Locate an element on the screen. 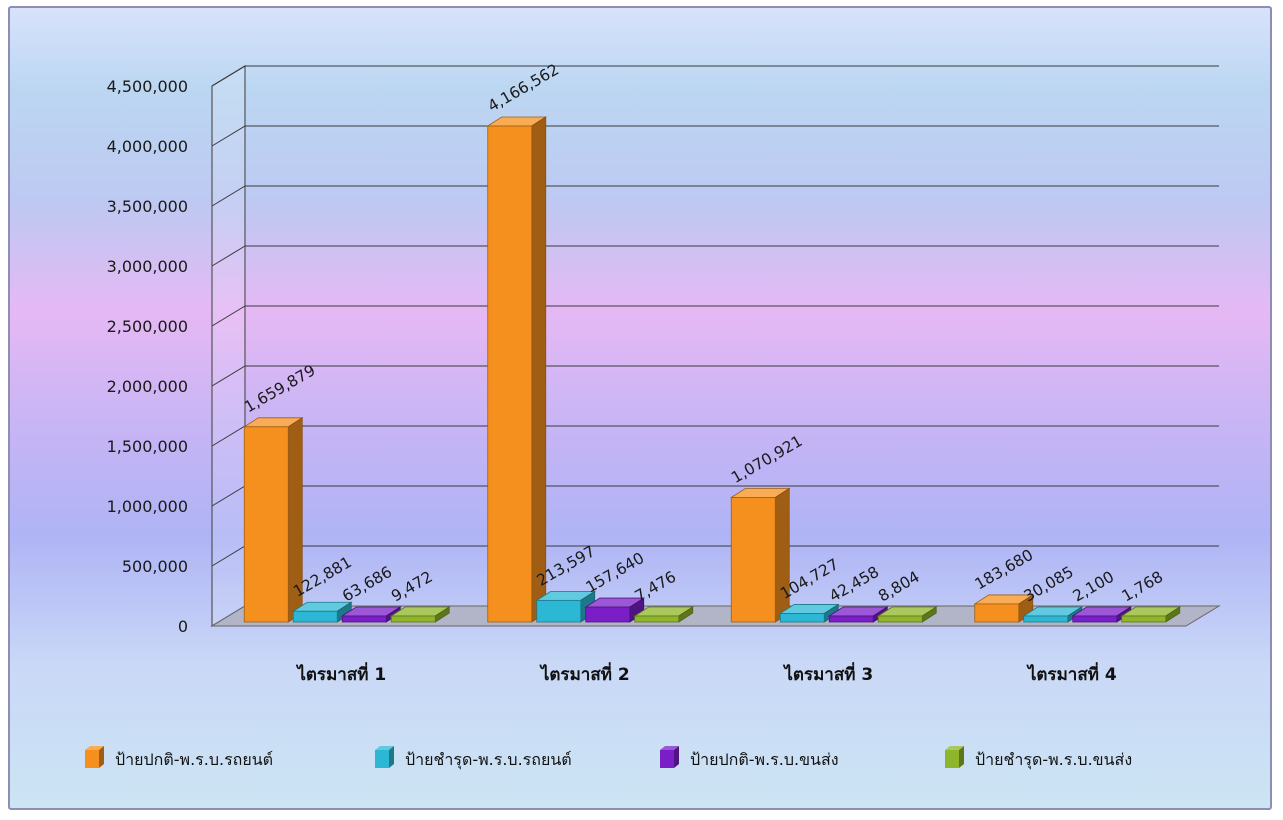 This screenshot has height=820, width=1283. legend-item: ป้ายปกติ-พ.ร.บ.ขนส่ง is located at coordinates (749, 757).